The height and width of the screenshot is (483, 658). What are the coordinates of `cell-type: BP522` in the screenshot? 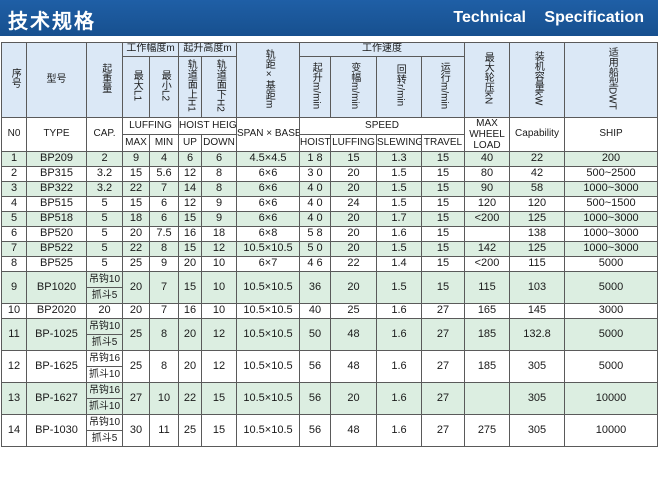 It's located at (56, 249).